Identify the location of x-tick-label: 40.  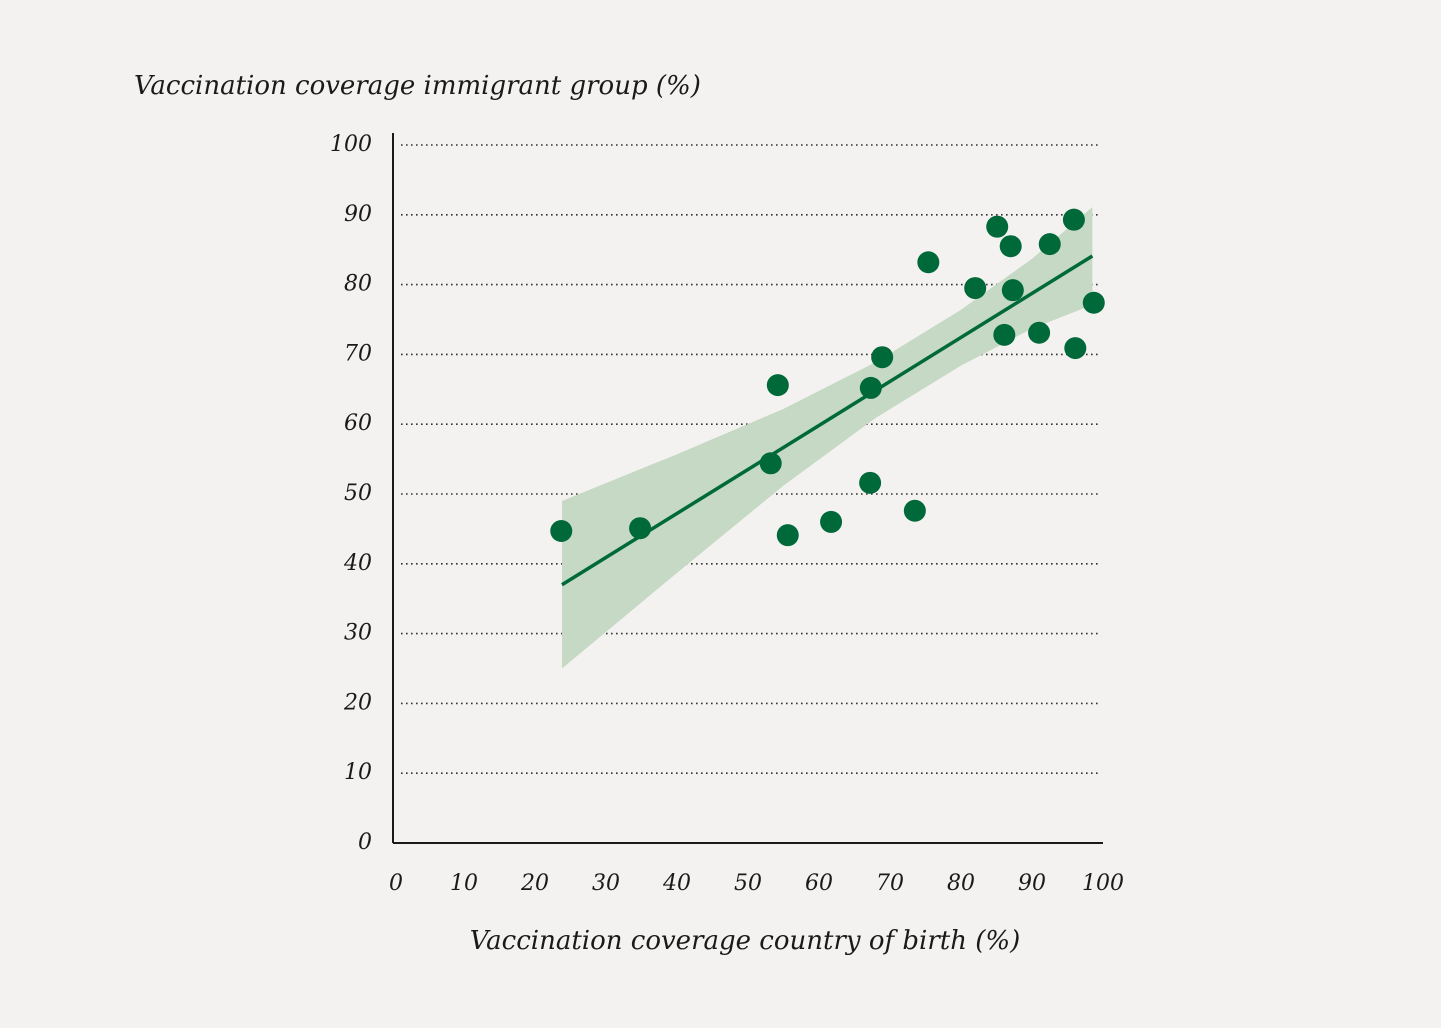
(676, 883).